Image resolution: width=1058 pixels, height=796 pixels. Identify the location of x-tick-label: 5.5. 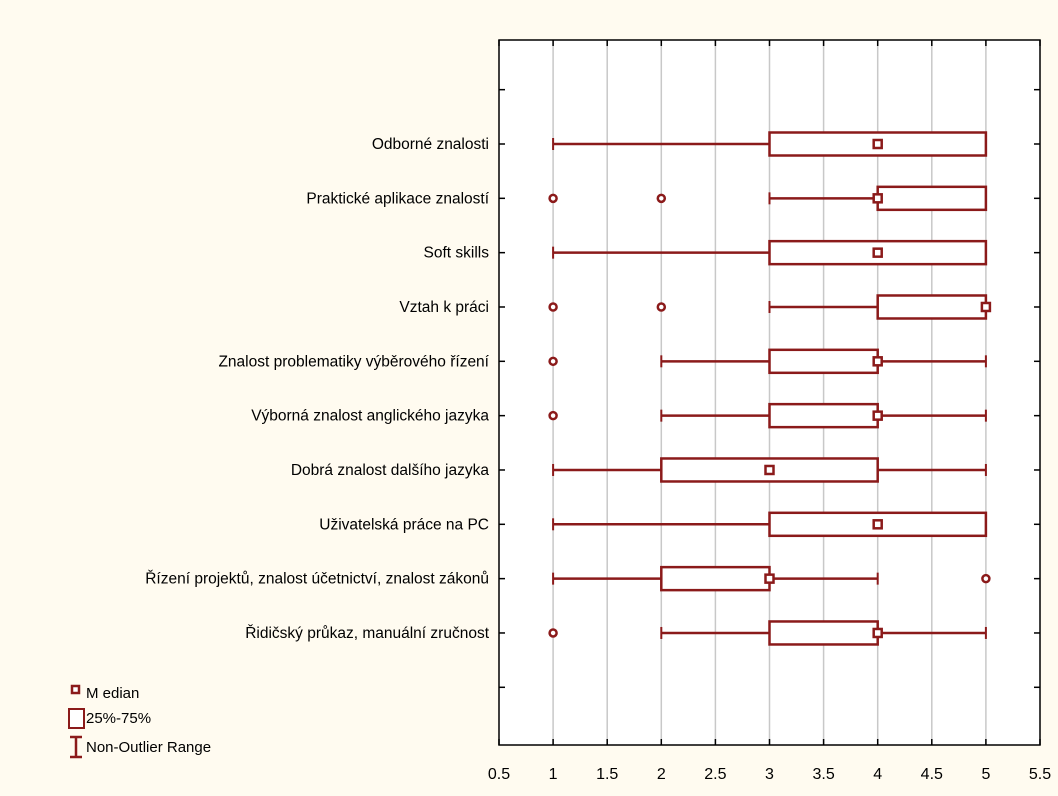
(1040, 774).